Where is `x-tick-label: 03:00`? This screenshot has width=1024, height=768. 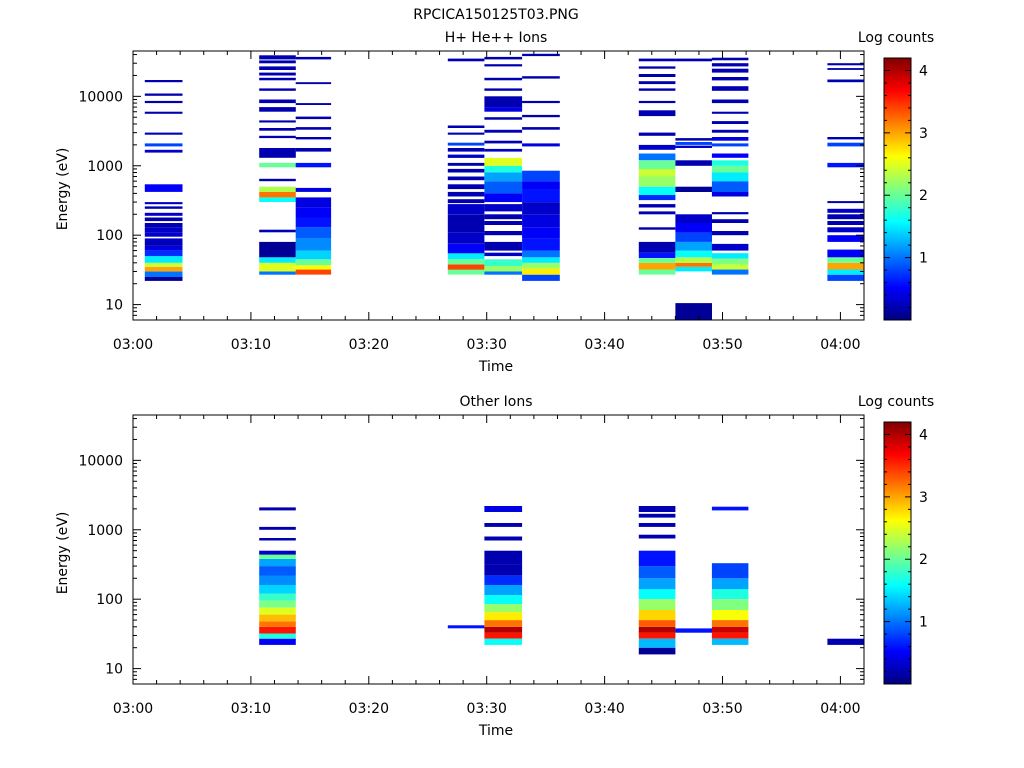 x-tick-label: 03:00 is located at coordinates (133, 345).